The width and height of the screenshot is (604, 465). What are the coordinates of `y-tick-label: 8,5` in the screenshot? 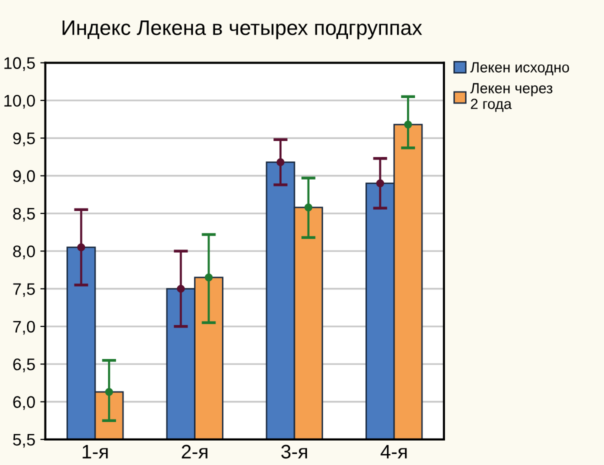 It's located at (24, 215).